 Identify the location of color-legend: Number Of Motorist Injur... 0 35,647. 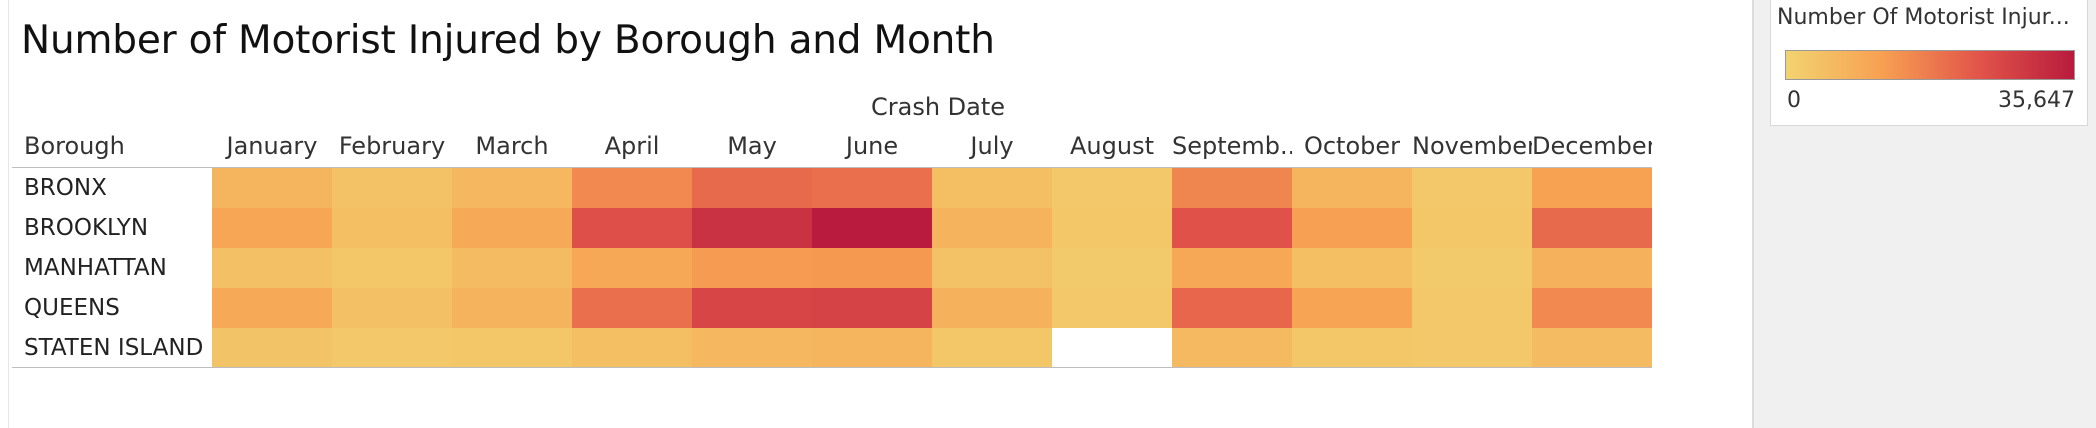
(1929, 63).